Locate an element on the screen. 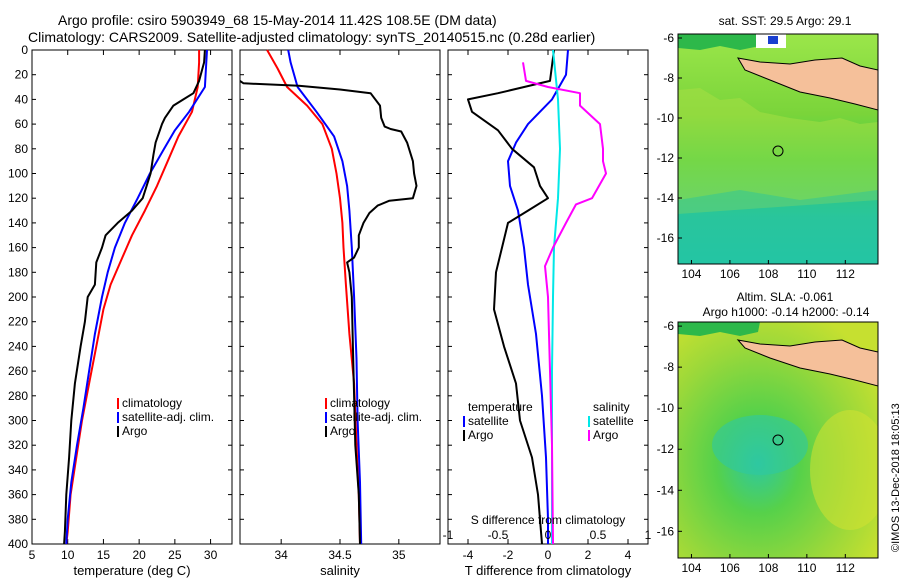  sst-map is located at coordinates (778, 149).